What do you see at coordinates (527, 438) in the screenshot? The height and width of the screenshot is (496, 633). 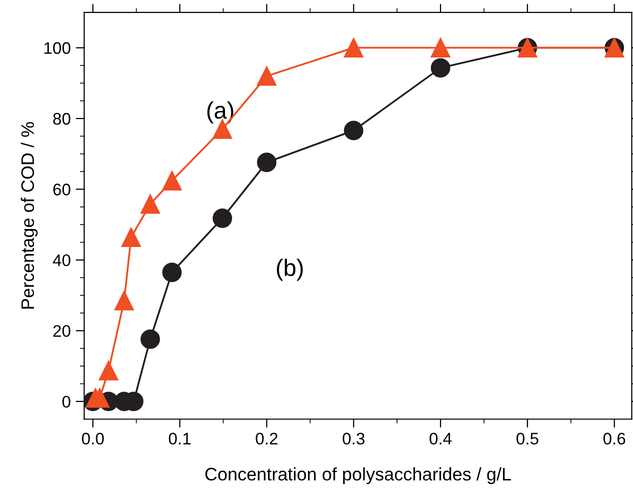 I see `x-tick-label: 0.5` at bounding box center [527, 438].